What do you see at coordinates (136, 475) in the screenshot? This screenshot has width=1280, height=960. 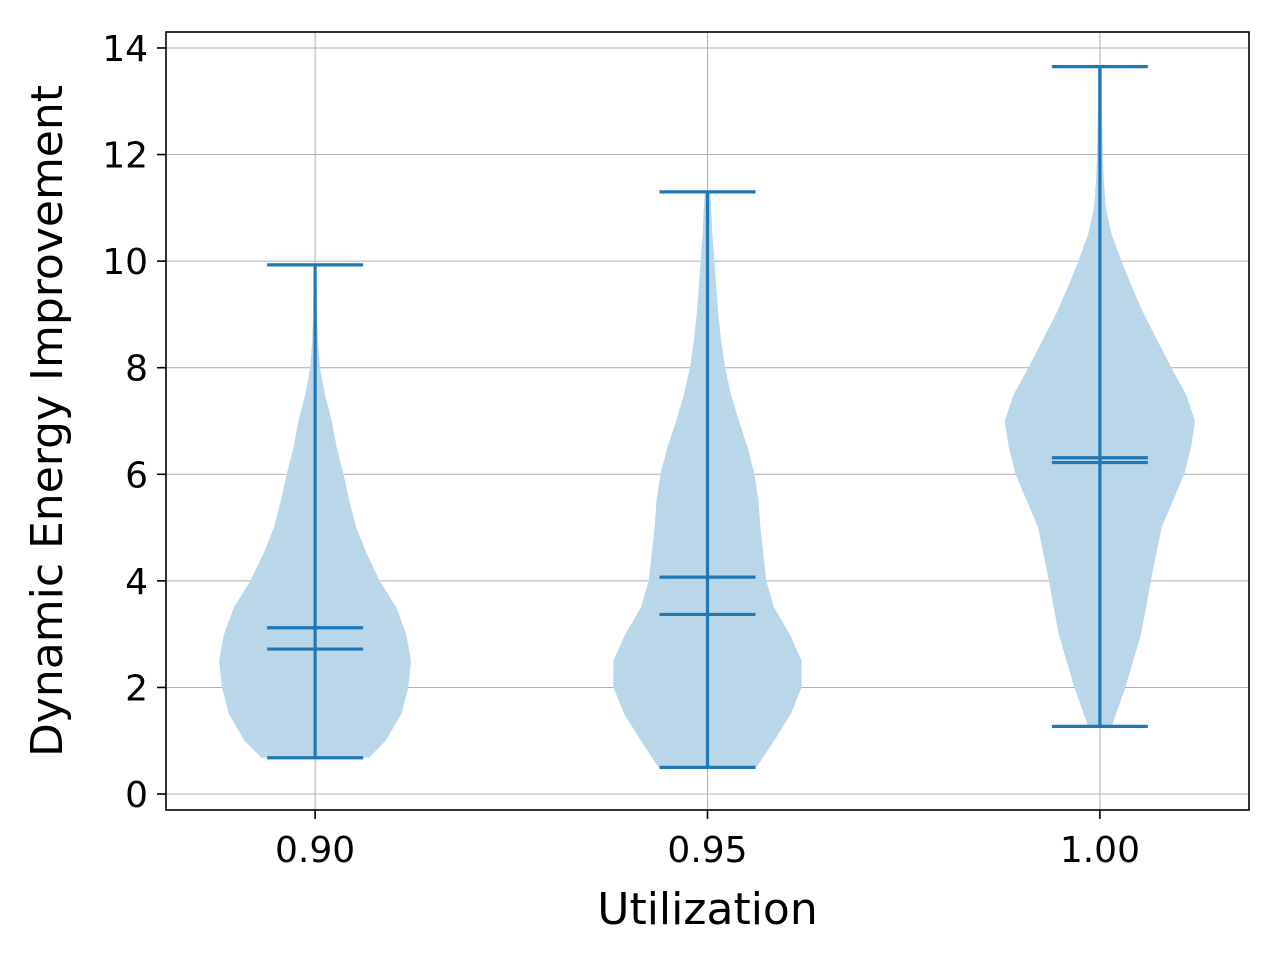 I see `y-tick-label: 6` at bounding box center [136, 475].